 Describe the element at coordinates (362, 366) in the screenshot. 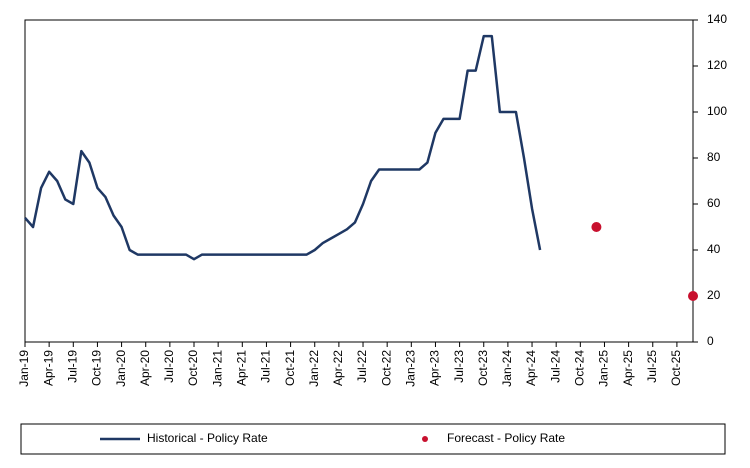

I see `x-tick-label: Jul-22` at that location.